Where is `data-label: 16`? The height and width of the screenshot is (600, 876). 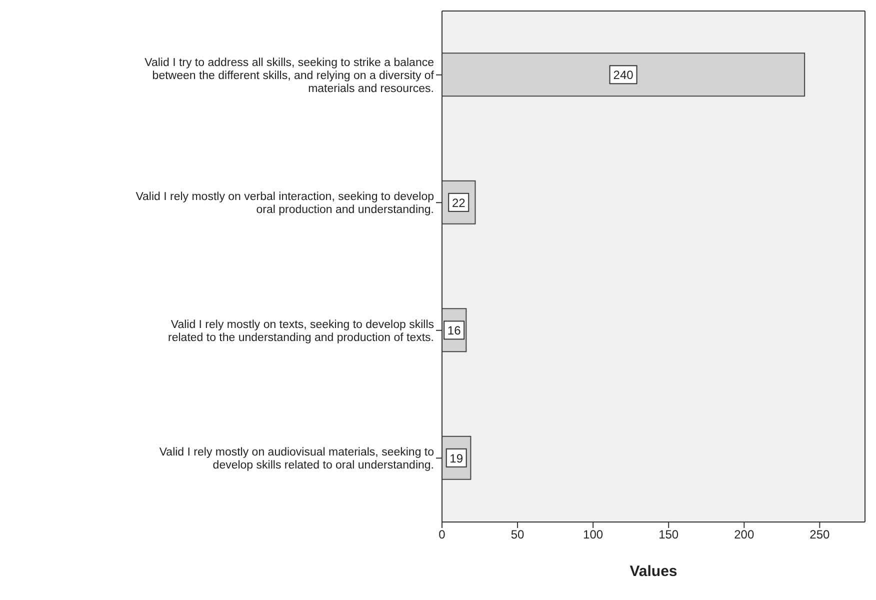
data-label: 16 is located at coordinates (454, 331).